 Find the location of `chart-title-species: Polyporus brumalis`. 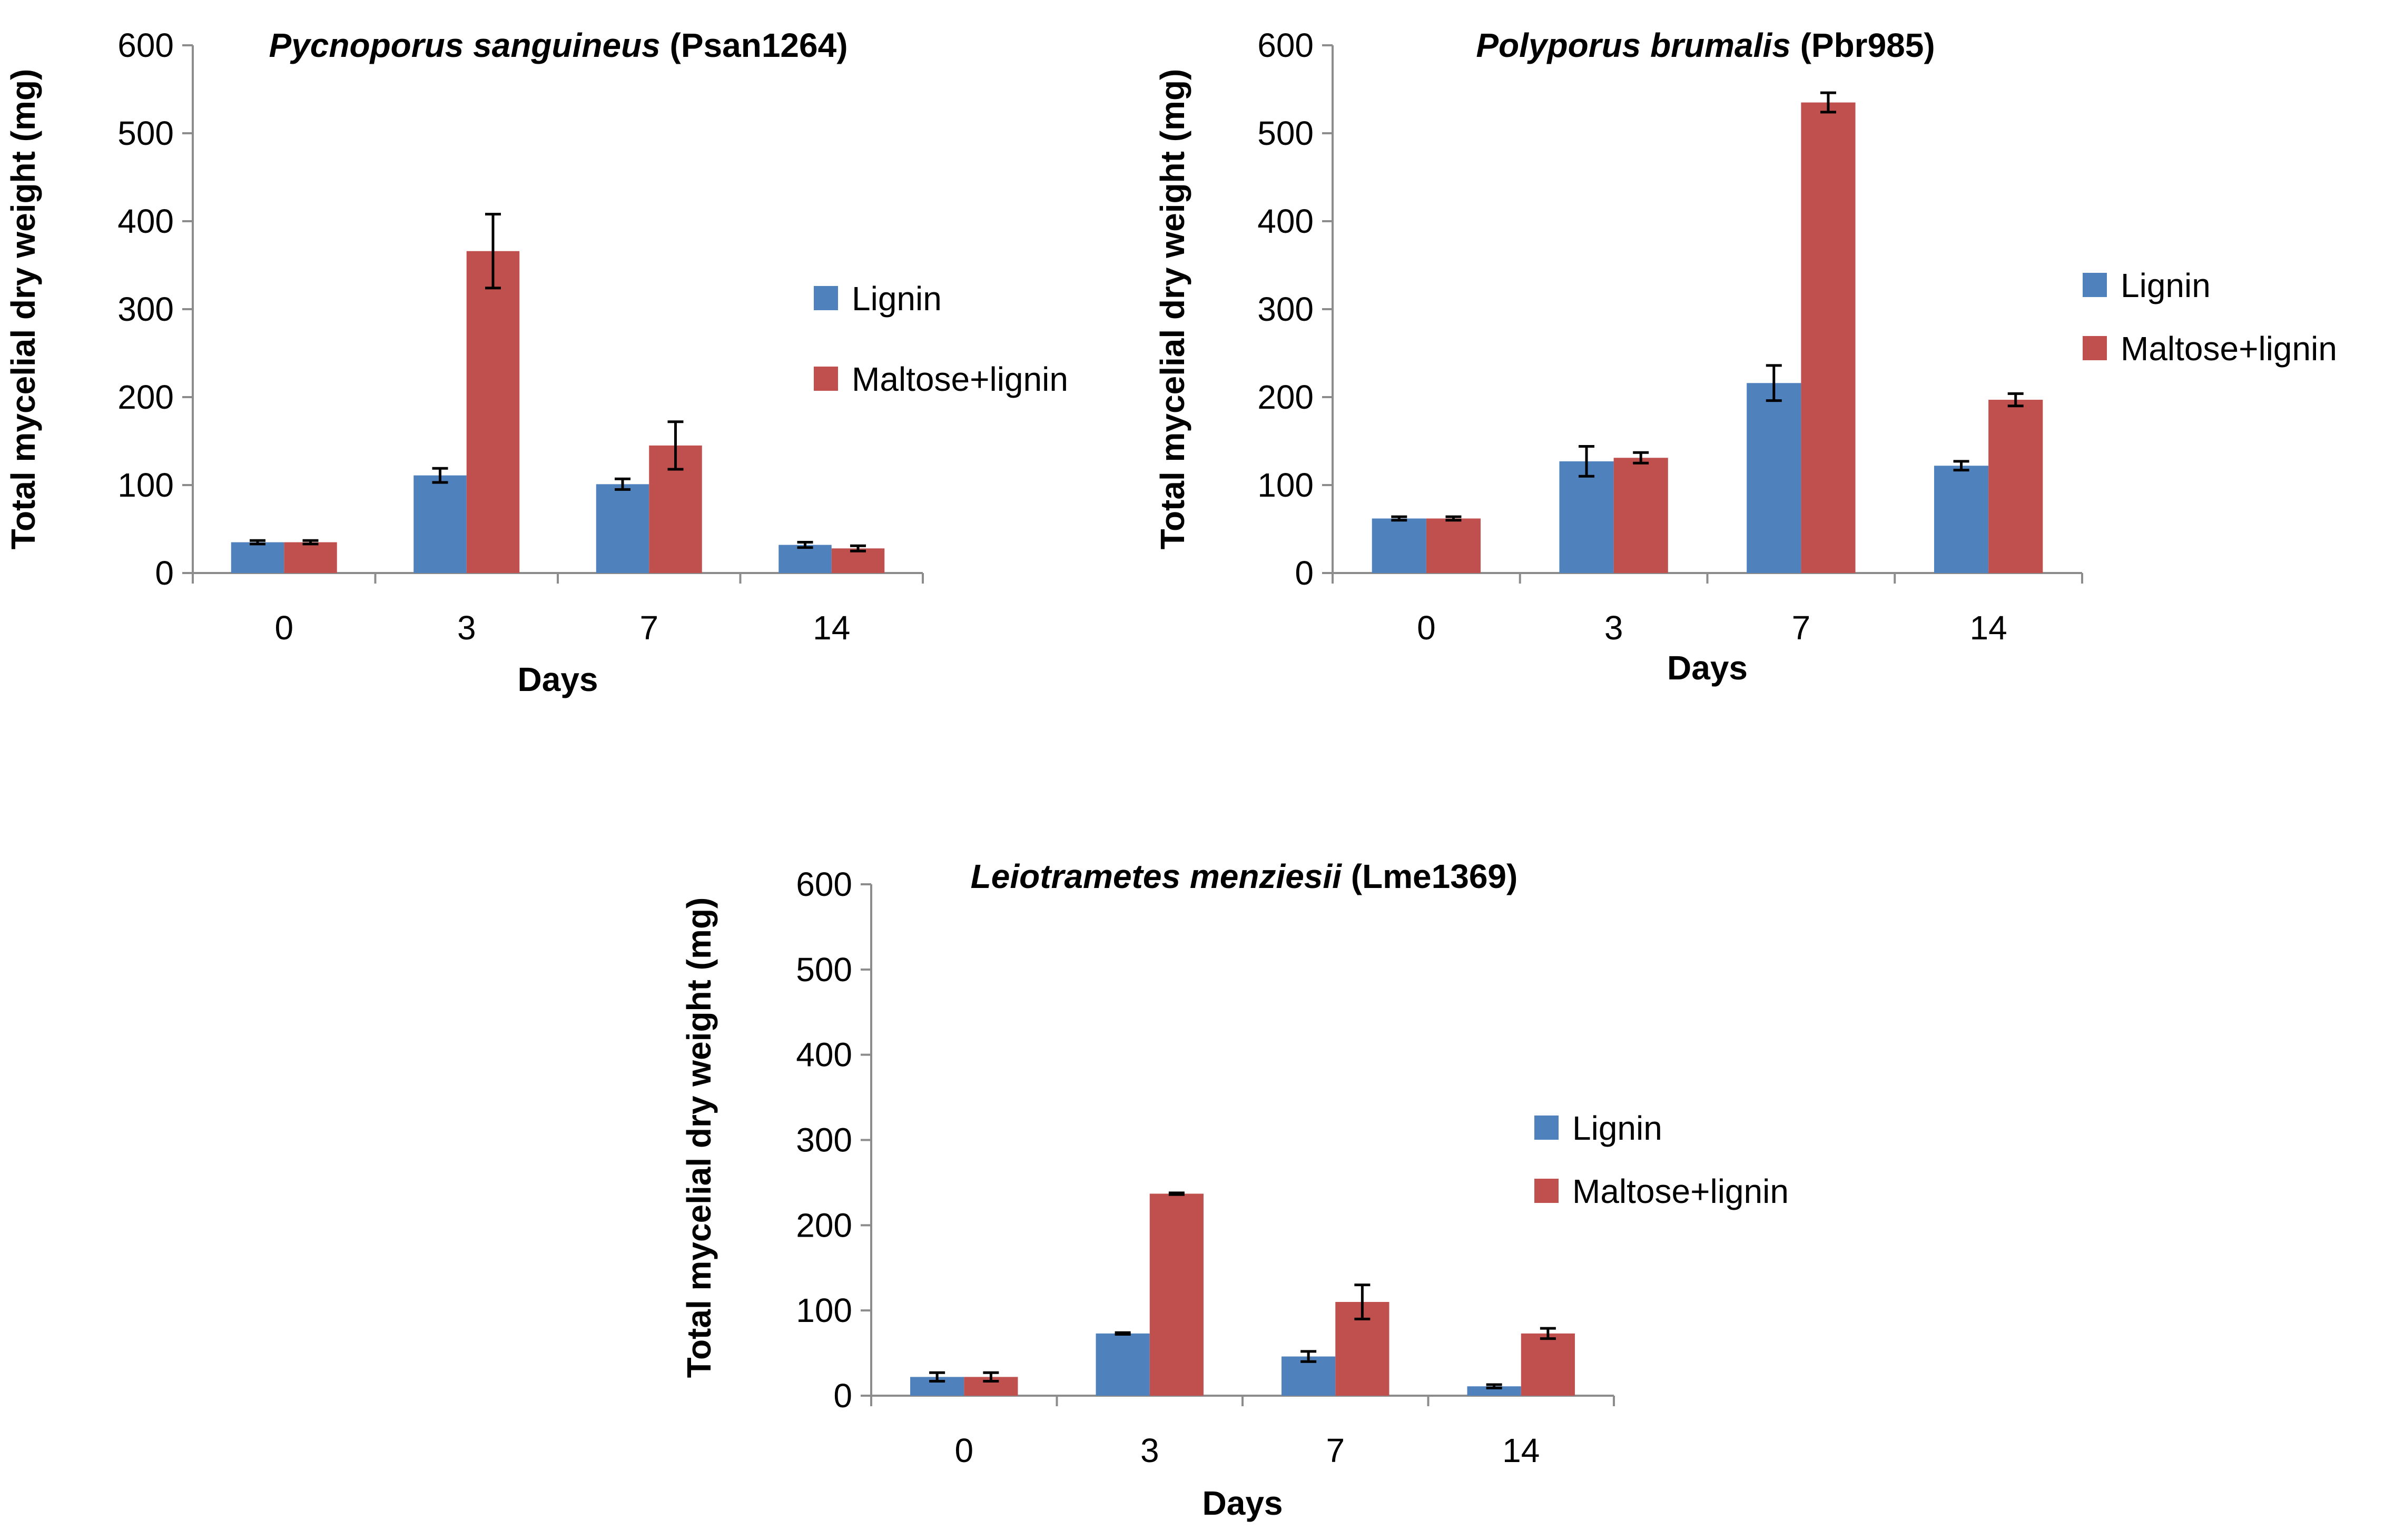

chart-title-species: Polyporus brumalis is located at coordinates (1633, 45).